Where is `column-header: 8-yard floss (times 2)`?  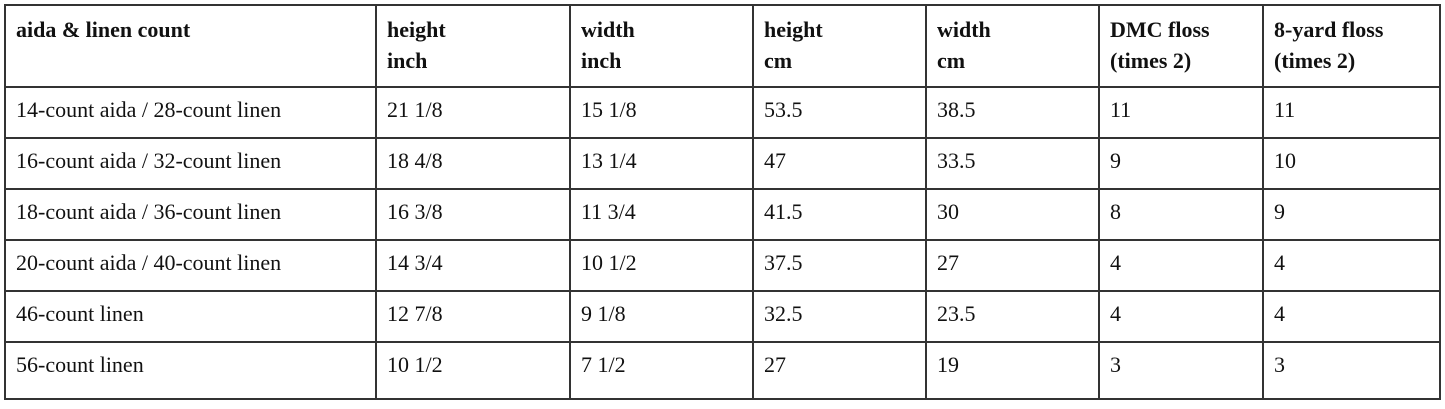 column-header: 8-yard floss (times 2) is located at coordinates (1351, 46).